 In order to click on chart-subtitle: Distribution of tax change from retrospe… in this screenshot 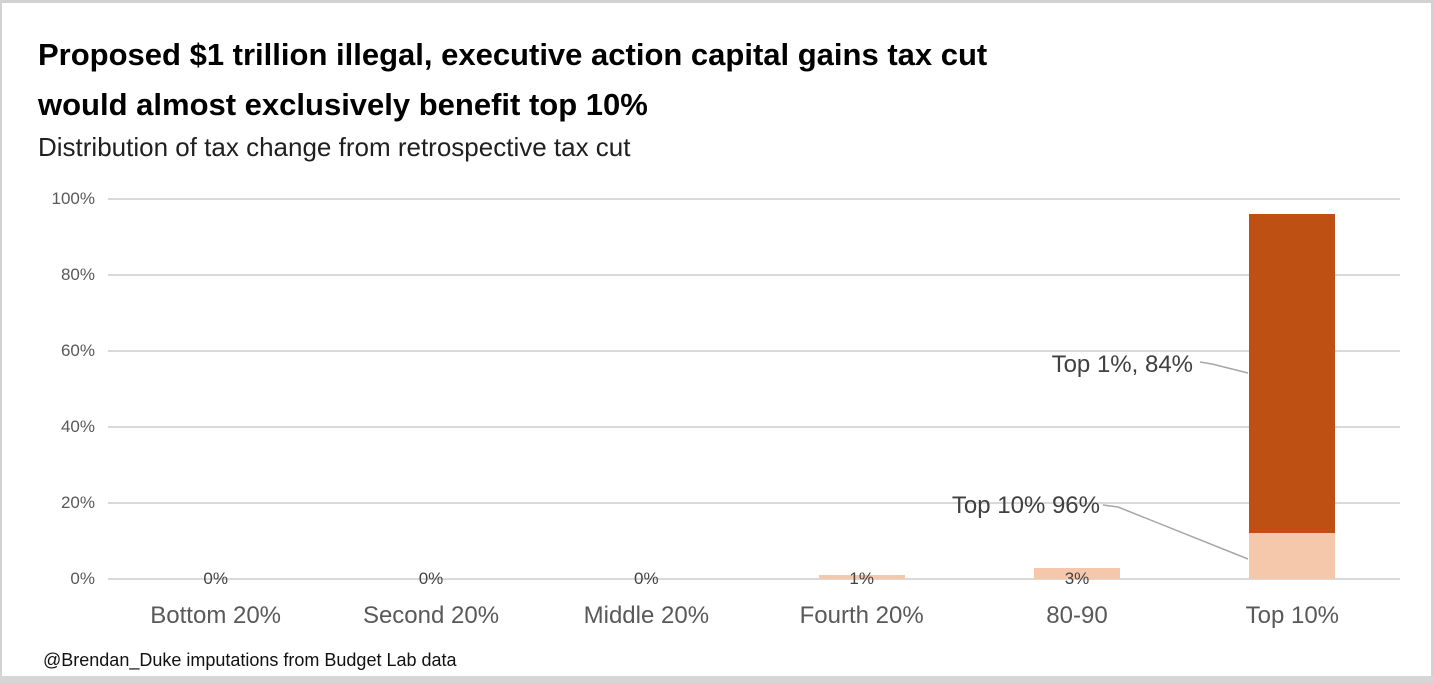, I will do `click(334, 147)`.